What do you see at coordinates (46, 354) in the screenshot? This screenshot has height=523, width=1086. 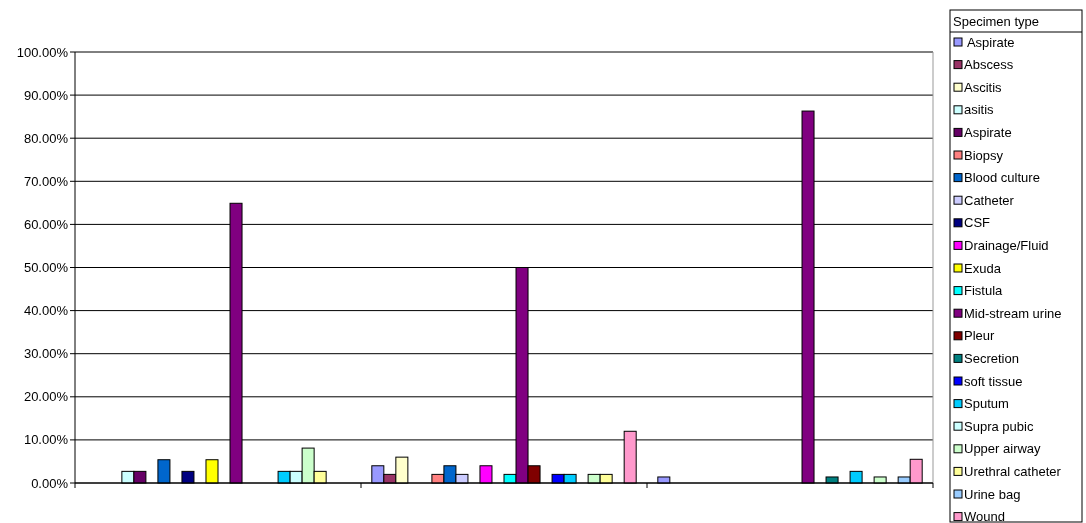 I see `y-tick-label: 30.00%` at bounding box center [46, 354].